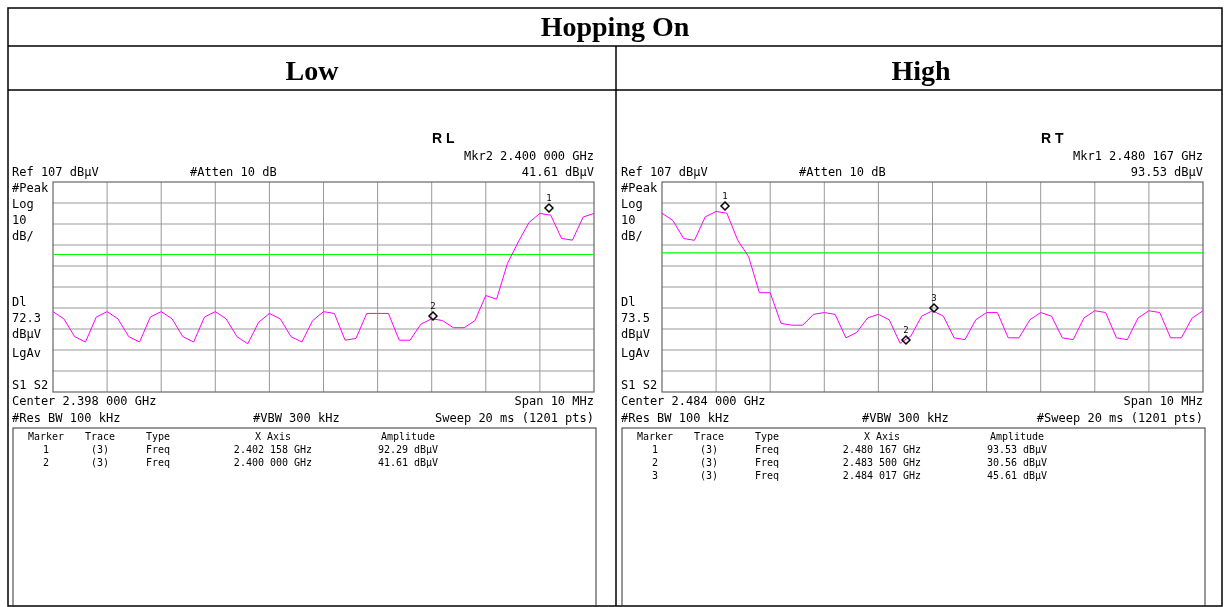 This screenshot has height=607, width=1226. What do you see at coordinates (273, 449) in the screenshot?
I see `text: 2.402 158 GHz` at bounding box center [273, 449].